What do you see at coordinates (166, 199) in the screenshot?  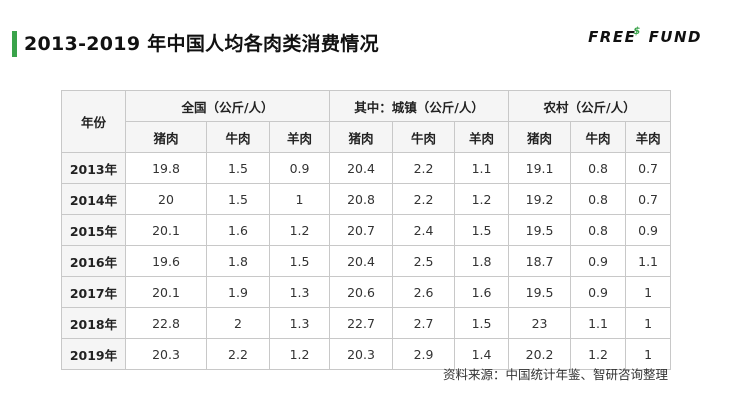 I see `value-cell: 20` at bounding box center [166, 199].